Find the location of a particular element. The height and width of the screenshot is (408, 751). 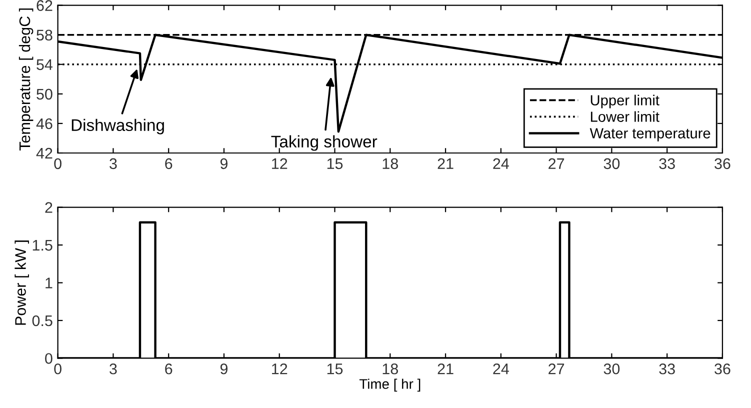

y-tick-label: 62 is located at coordinates (44, 5).